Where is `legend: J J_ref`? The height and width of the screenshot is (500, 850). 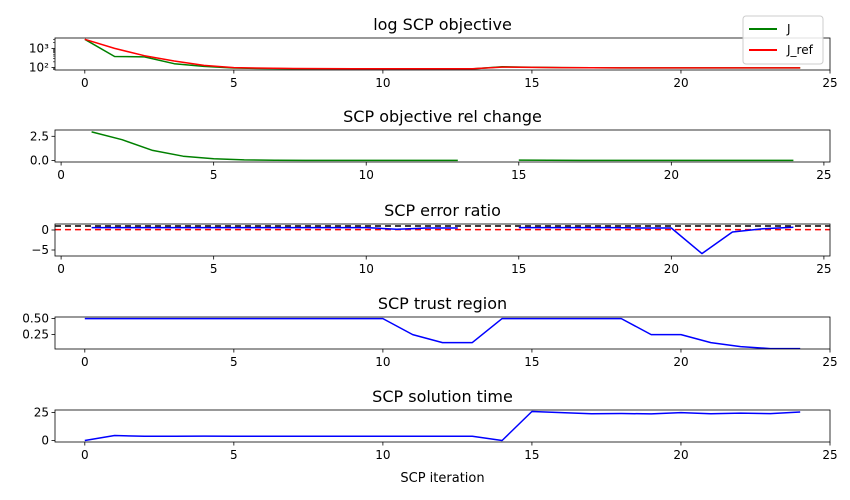
legend: J J_ref is located at coordinates (783, 40).